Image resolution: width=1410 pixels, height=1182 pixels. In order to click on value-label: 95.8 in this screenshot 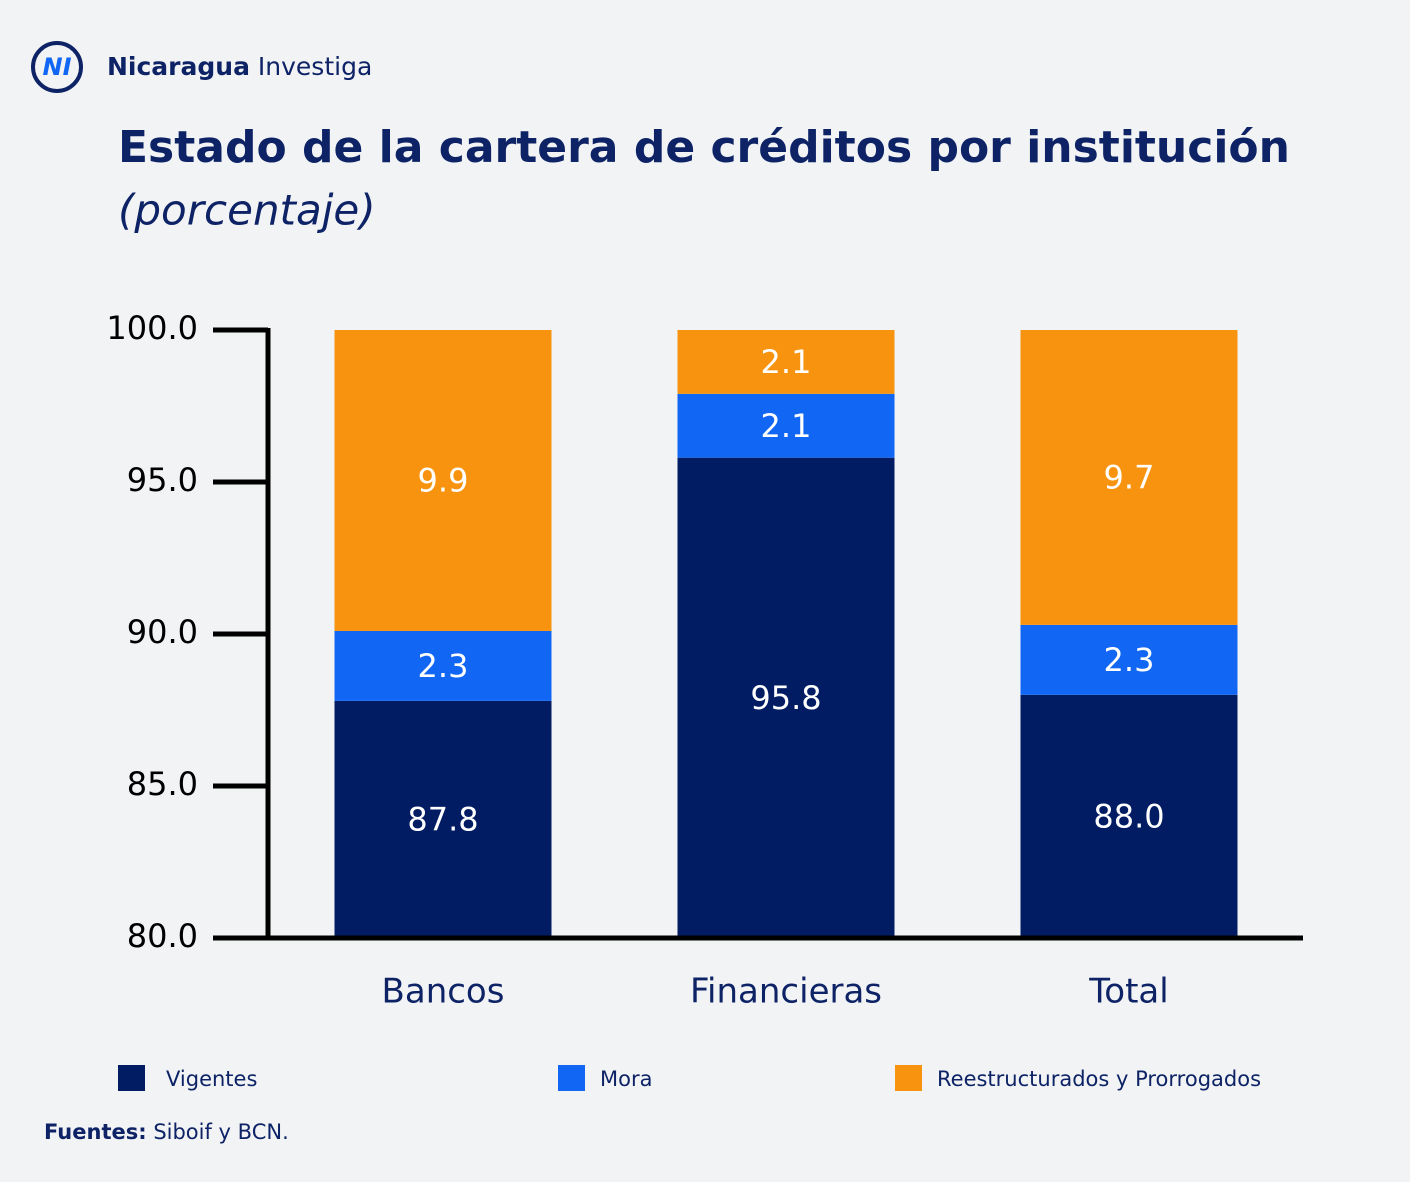, I will do `click(785, 698)`.